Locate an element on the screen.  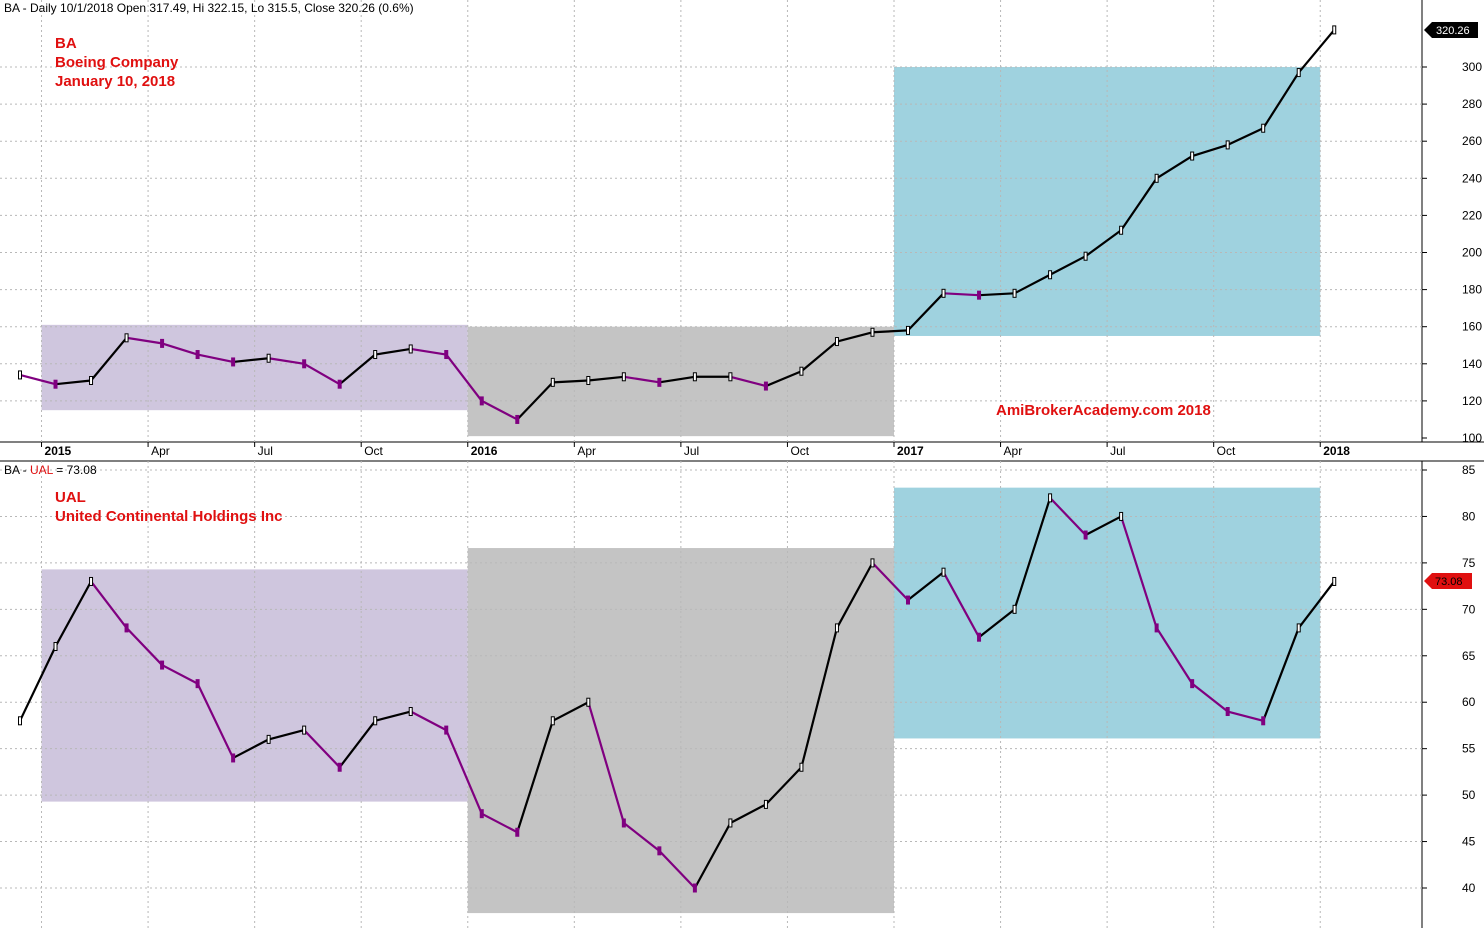
ual-y-tick-label-45: 45 is located at coordinates (1469, 842).